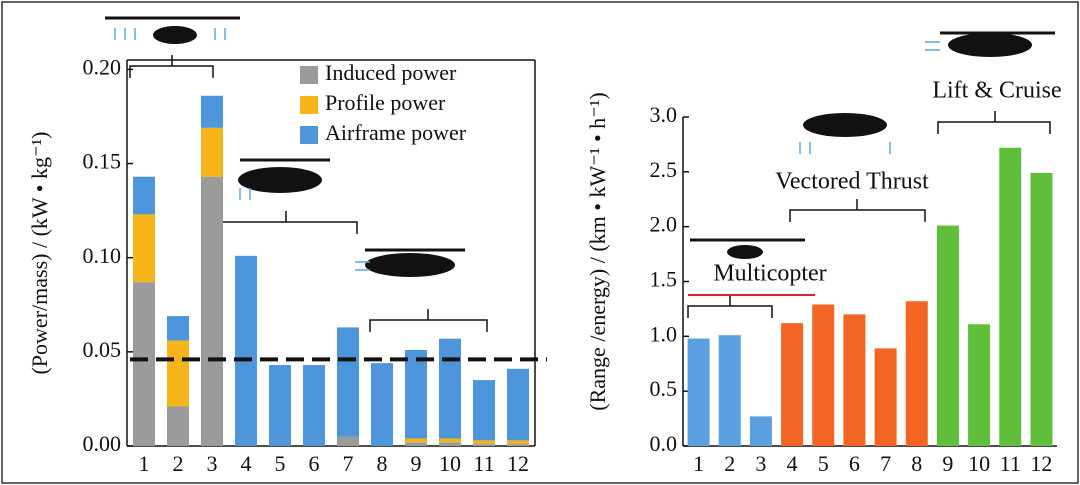 The width and height of the screenshot is (1080, 485). What do you see at coordinates (996, 91) in the screenshot?
I see `annotation: Lift & Cruise` at bounding box center [996, 91].